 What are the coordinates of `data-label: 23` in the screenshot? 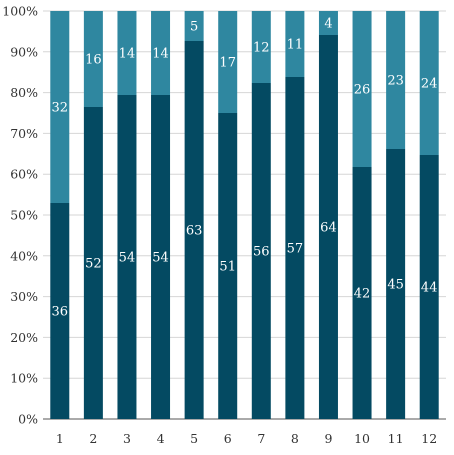 It's located at (395, 81).